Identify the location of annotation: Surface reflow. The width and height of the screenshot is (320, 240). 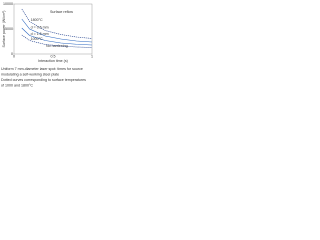
(61, 12).